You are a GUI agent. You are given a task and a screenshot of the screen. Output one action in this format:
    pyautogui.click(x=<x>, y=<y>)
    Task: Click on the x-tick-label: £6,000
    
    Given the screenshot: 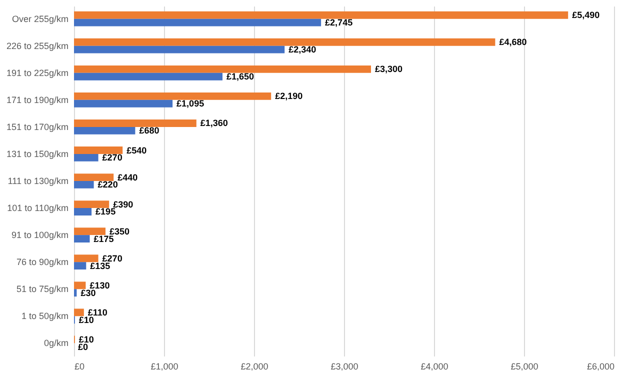 What is the action you would take?
    pyautogui.click(x=600, y=367)
    